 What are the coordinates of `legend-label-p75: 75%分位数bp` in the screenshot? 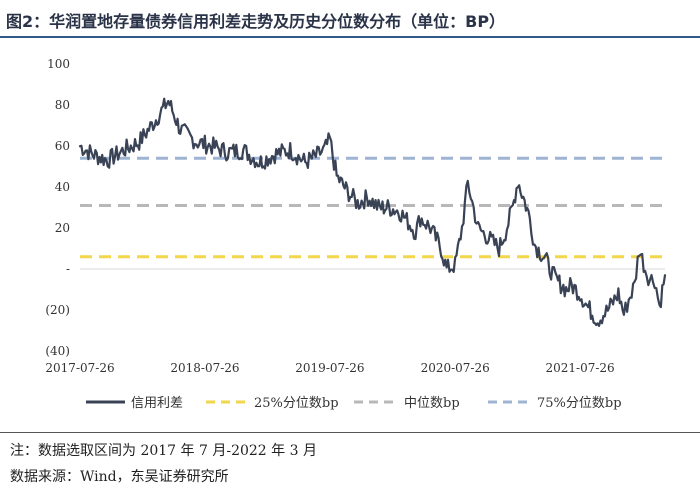 It's located at (579, 403).